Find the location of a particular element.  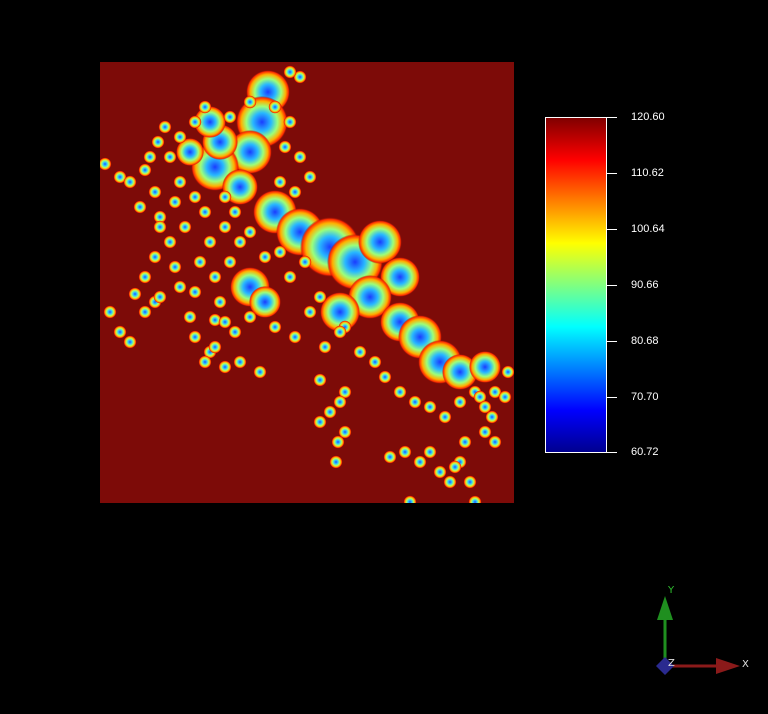

x-axis-arrowhead is located at coordinates (728, 666).